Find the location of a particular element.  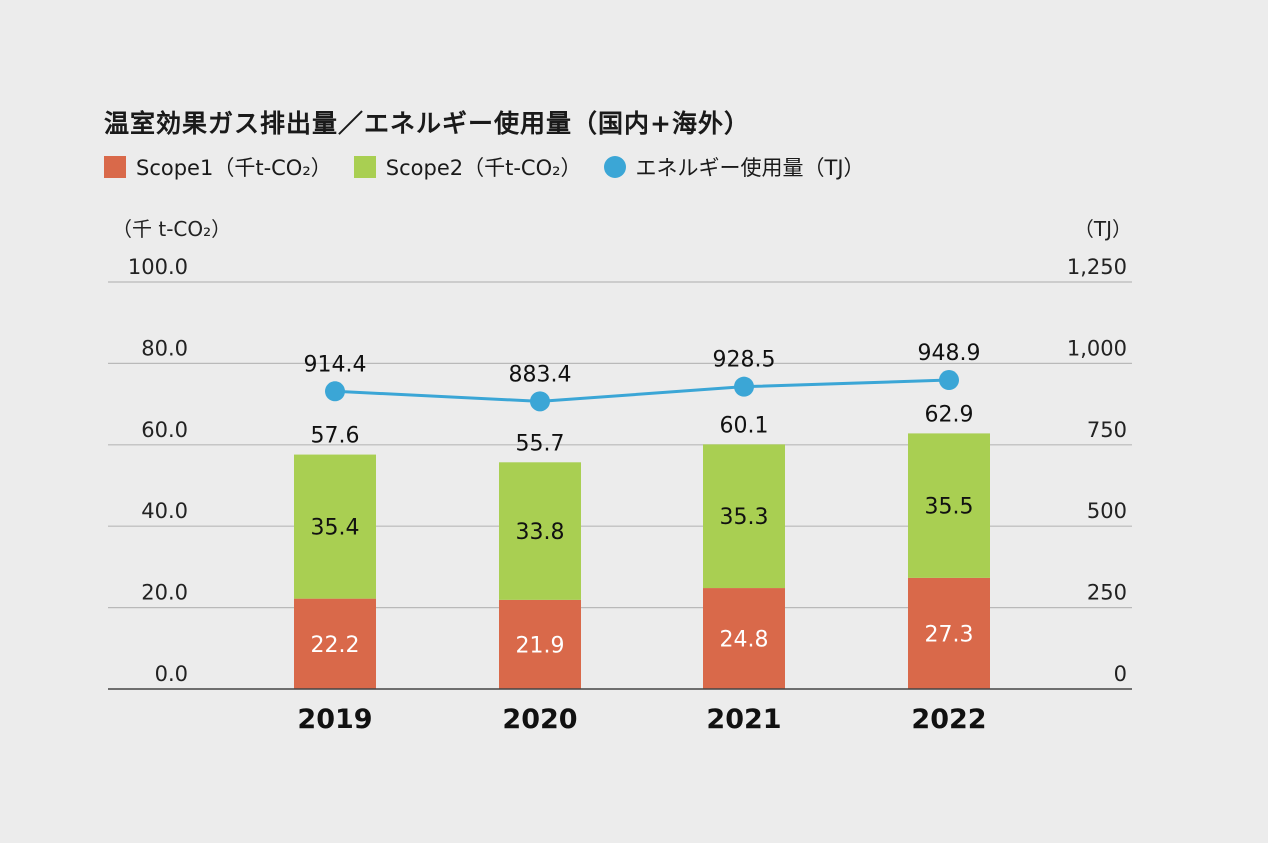

data-label-total: 62.9 is located at coordinates (949, 414).